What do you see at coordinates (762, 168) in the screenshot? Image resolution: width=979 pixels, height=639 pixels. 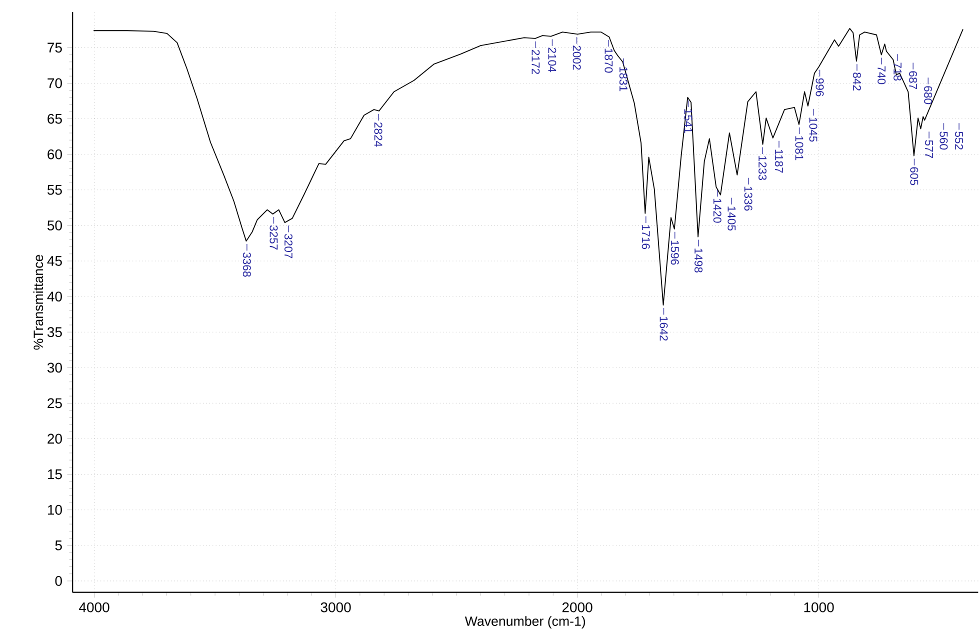 I see `annotation: 1233` at bounding box center [762, 168].